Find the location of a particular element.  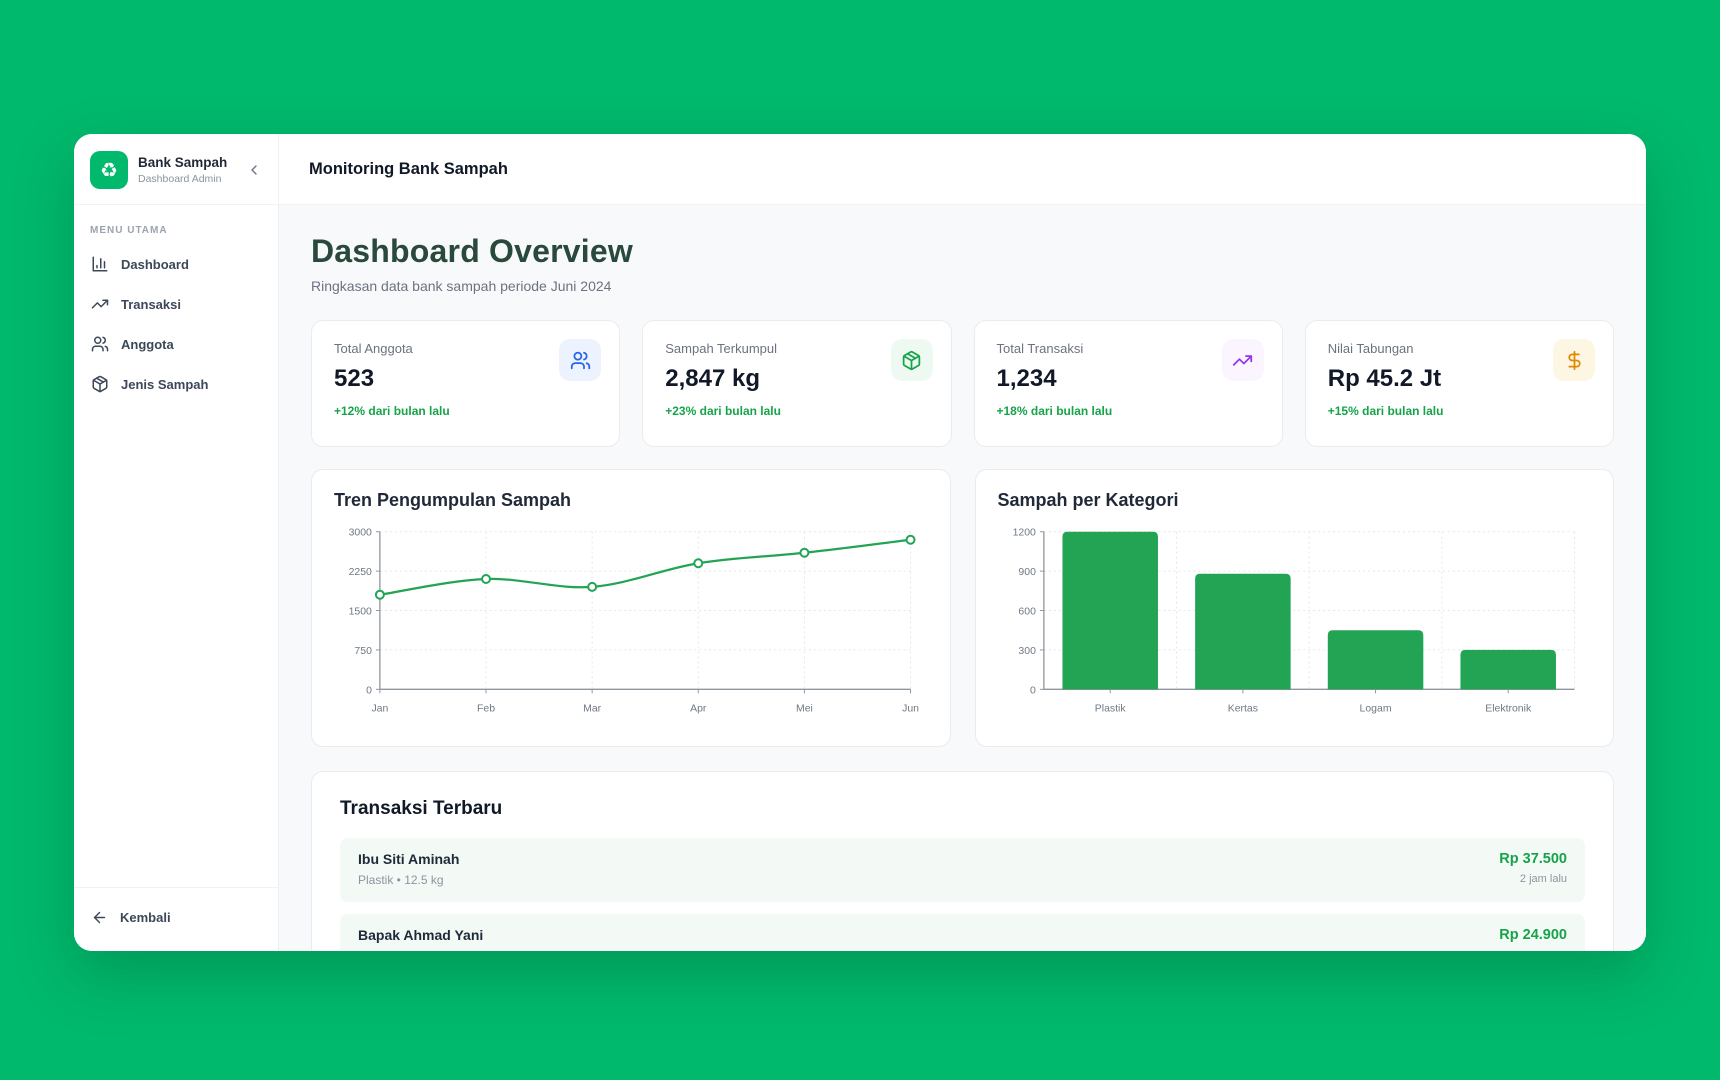

app-name: Bank Sampah is located at coordinates (183, 162).